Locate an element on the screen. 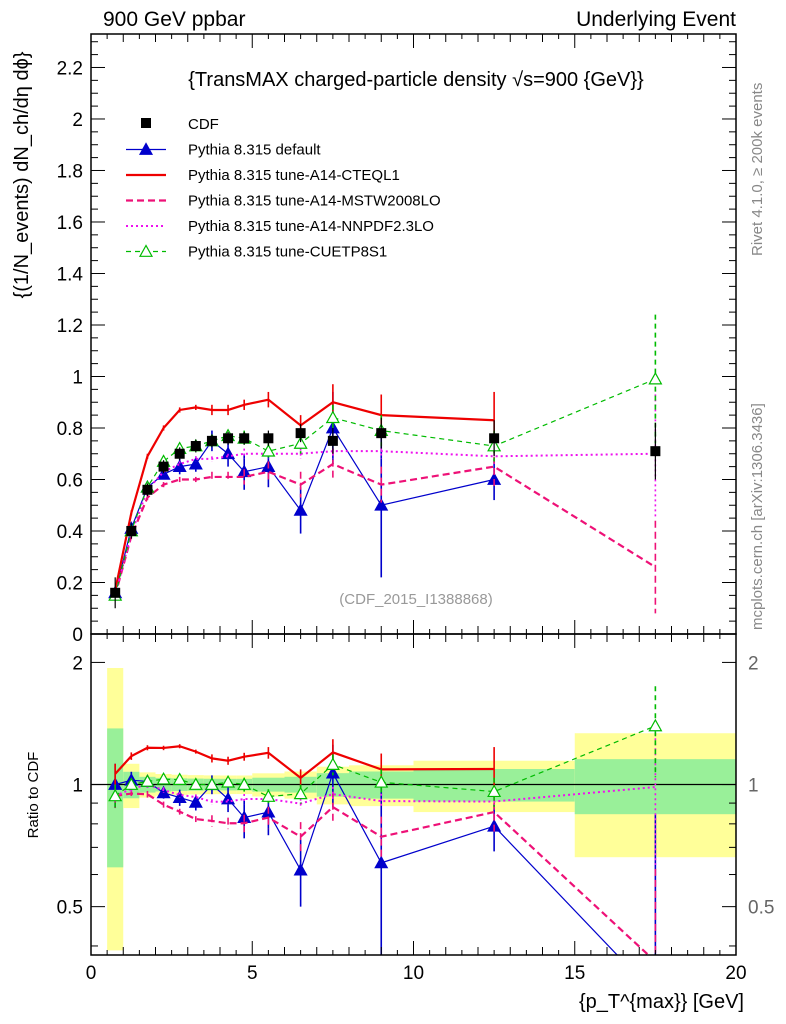 This screenshot has height=1024, width=786. y-tick-label: 0.2 is located at coordinates (70, 583).